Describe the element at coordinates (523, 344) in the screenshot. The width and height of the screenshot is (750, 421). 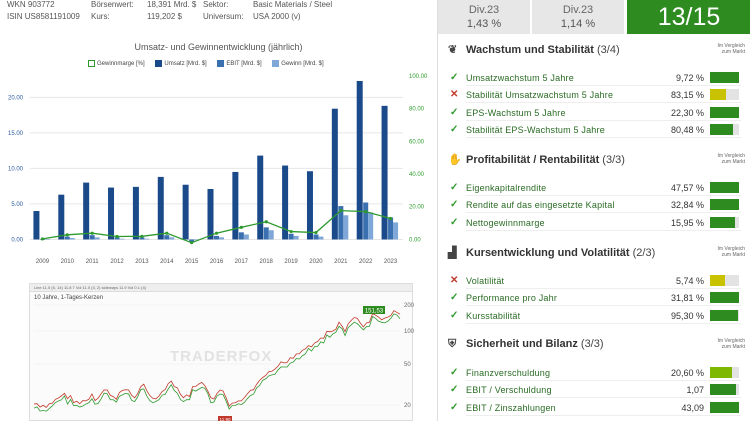
I see `section-title-text: Sicherheit und Bilanz` at that location.